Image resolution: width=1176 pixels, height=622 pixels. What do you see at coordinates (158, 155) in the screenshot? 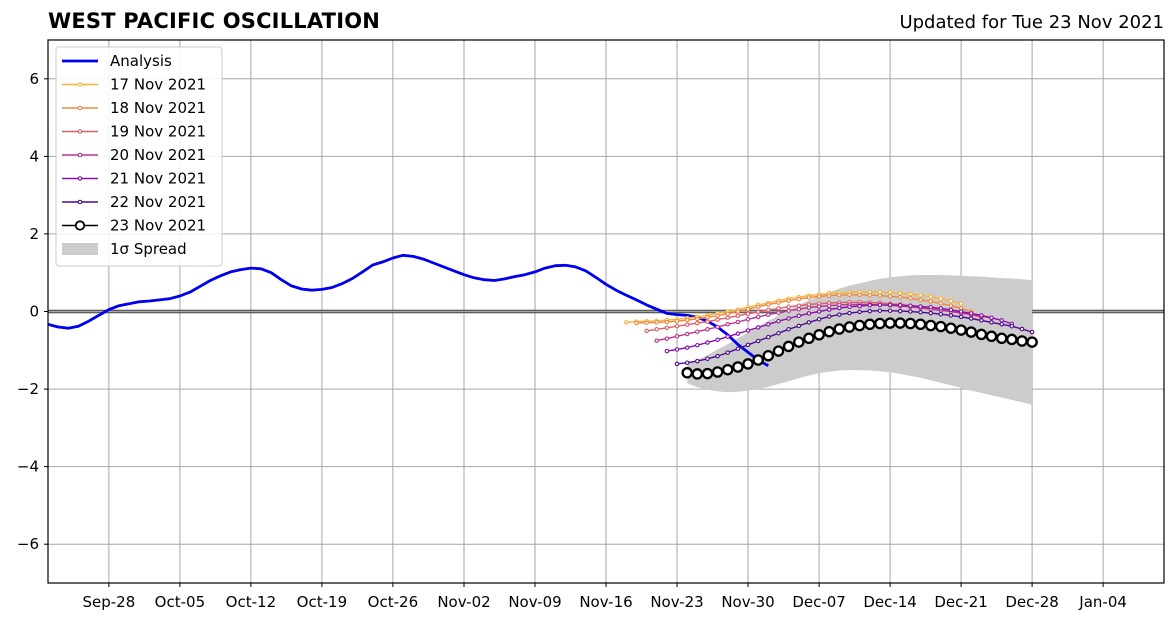
I see `legend-label: 20 Nov 2021` at bounding box center [158, 155].